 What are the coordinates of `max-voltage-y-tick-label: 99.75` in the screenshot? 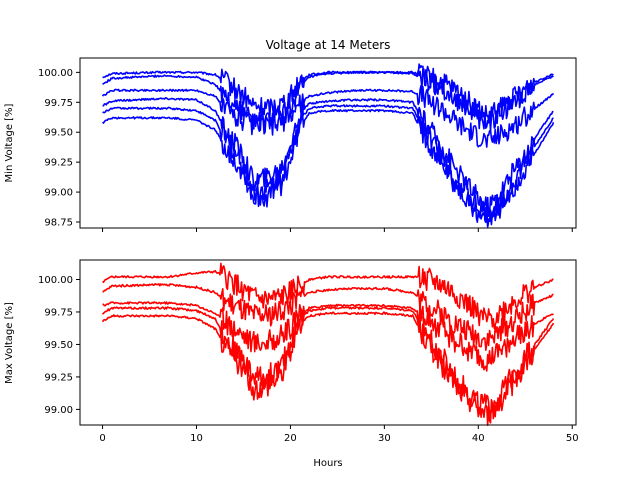 It's located at (58, 312).